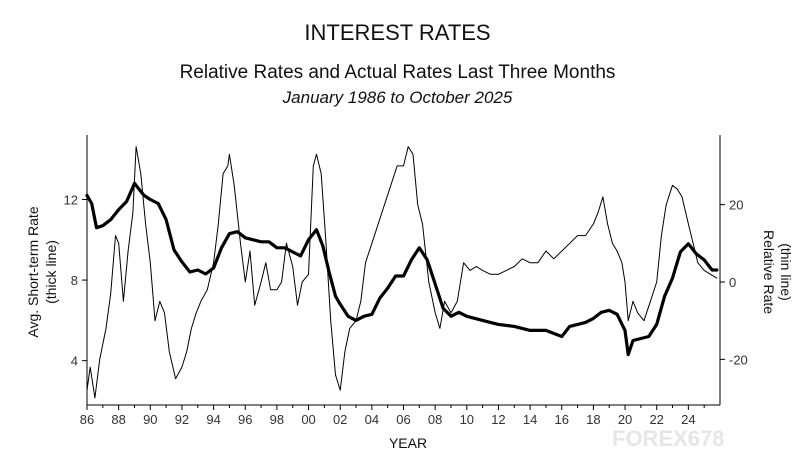 This screenshot has width=795, height=473. Describe the element at coordinates (403, 419) in the screenshot. I see `x-tick-label: 06` at that location.